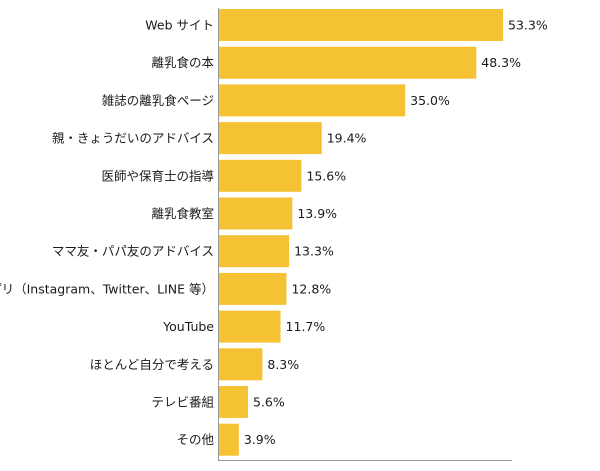  What do you see at coordinates (182, 62) in the screenshot?
I see `category-label-1: 離乳食の本` at bounding box center [182, 62].